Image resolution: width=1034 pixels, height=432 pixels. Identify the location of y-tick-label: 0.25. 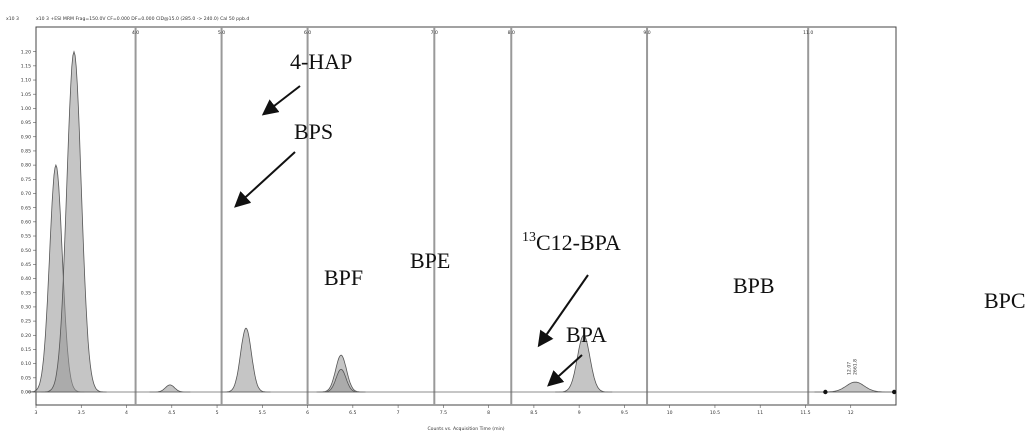
(26, 322).